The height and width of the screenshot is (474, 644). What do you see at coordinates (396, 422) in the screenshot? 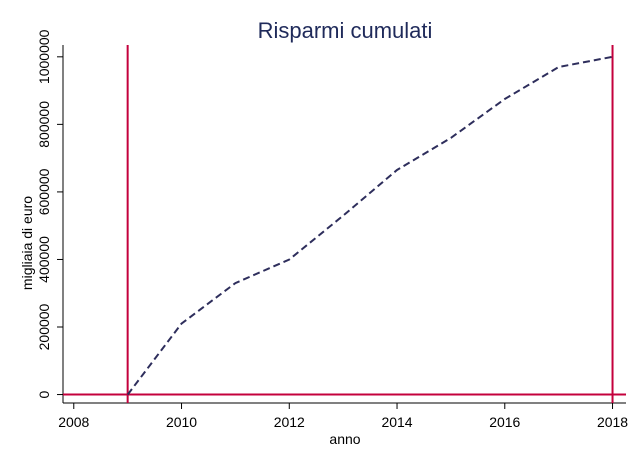
I see `x-tick-label: 2014` at bounding box center [396, 422].